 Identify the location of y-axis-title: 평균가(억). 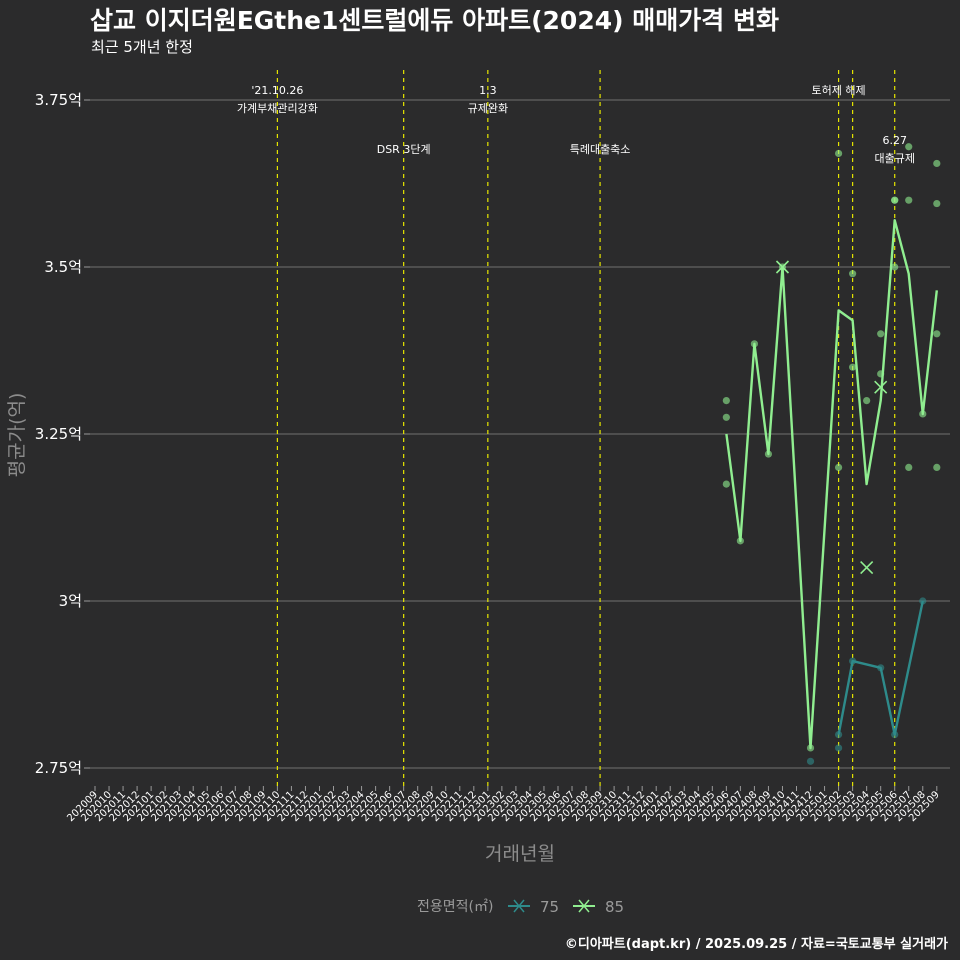
(17, 435).